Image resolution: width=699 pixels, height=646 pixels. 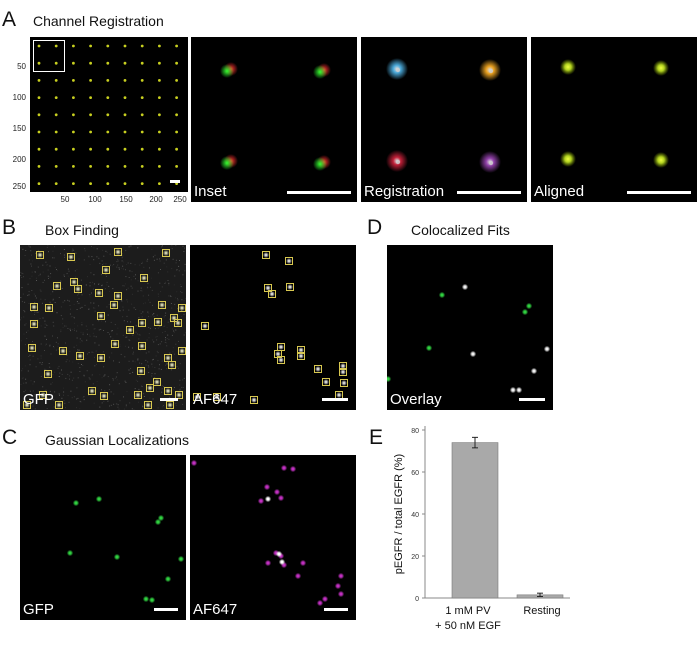 I want to click on box-finding-af647-scalebar, so click(x=335, y=399).